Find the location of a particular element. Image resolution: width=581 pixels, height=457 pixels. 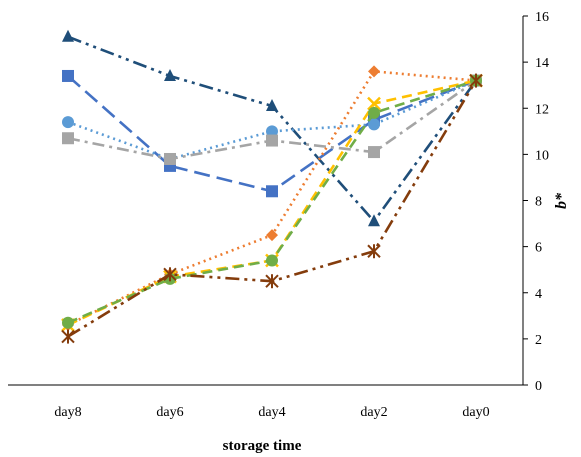

y-tick-label: 0 is located at coordinates (538, 386).